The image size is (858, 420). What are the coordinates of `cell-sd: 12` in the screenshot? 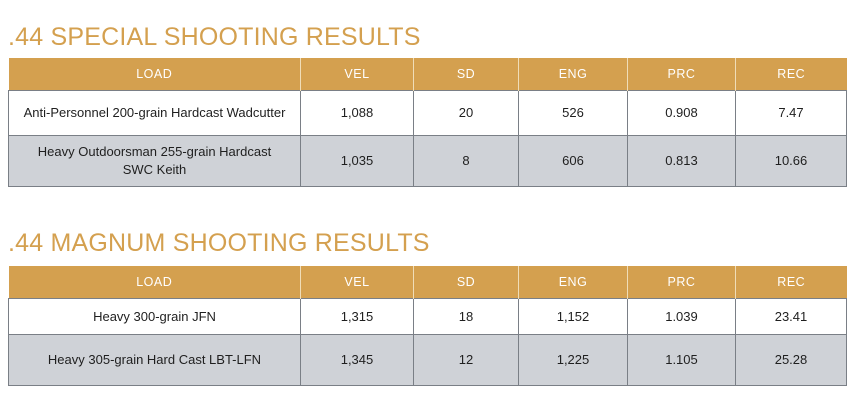 It's located at (466, 360).